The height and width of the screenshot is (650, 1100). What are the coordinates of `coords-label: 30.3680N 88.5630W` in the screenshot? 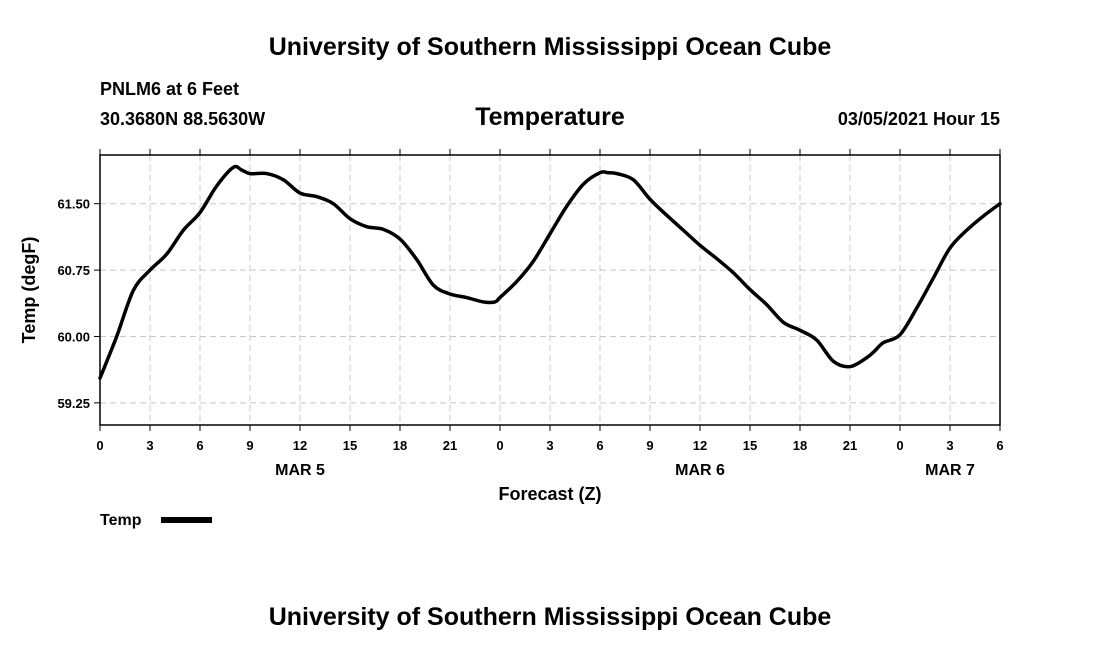 It's located at (182, 119).